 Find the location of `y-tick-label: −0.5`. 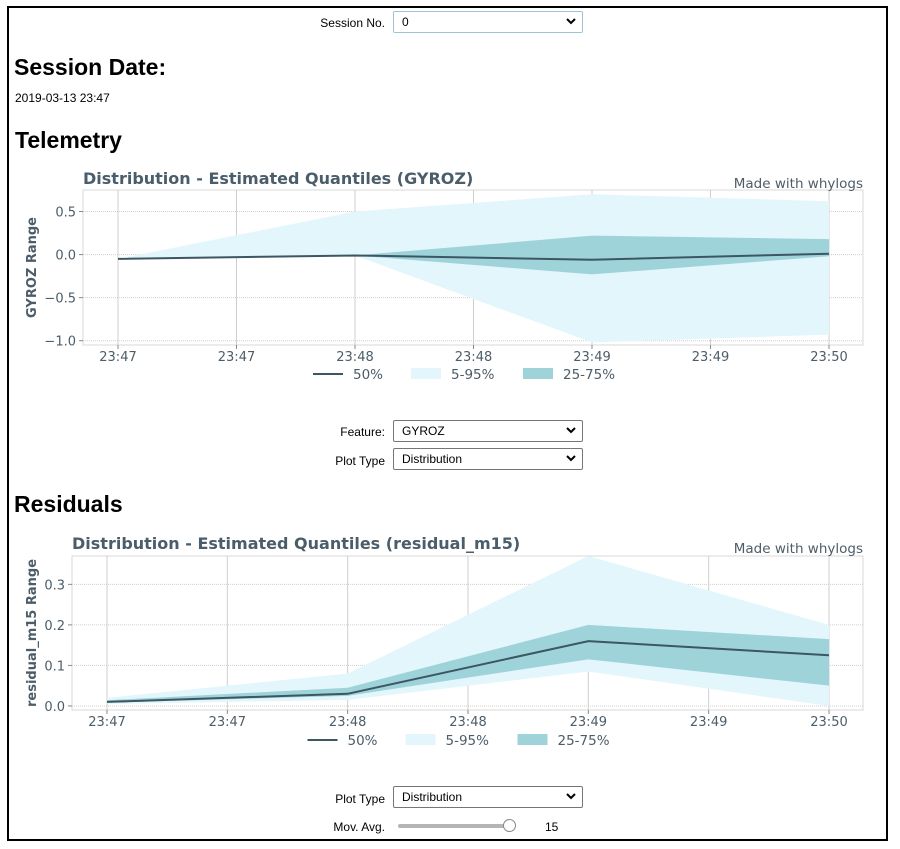

y-tick-label: −0.5 is located at coordinates (60, 299).